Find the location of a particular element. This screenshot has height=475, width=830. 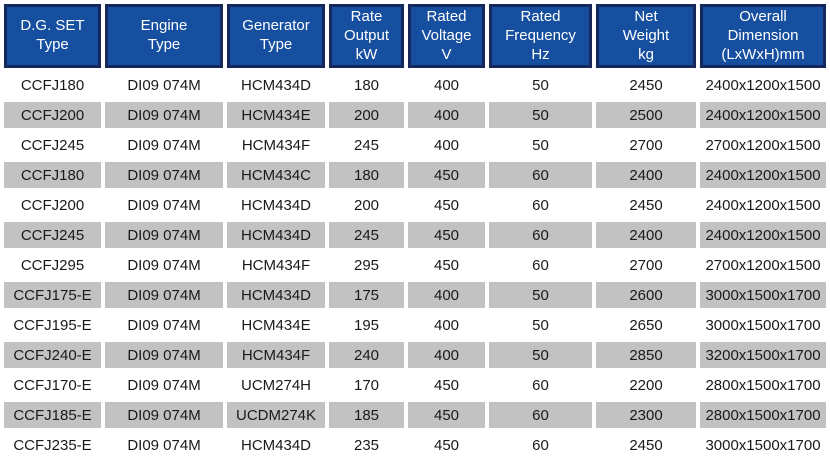

table-cell: CCFJ170-E is located at coordinates (52, 385).